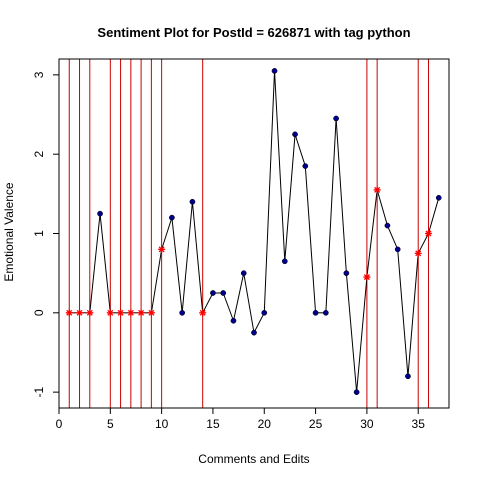 Image resolution: width=480 pixels, height=480 pixels. I want to click on x-tick-label: 25, so click(316, 424).